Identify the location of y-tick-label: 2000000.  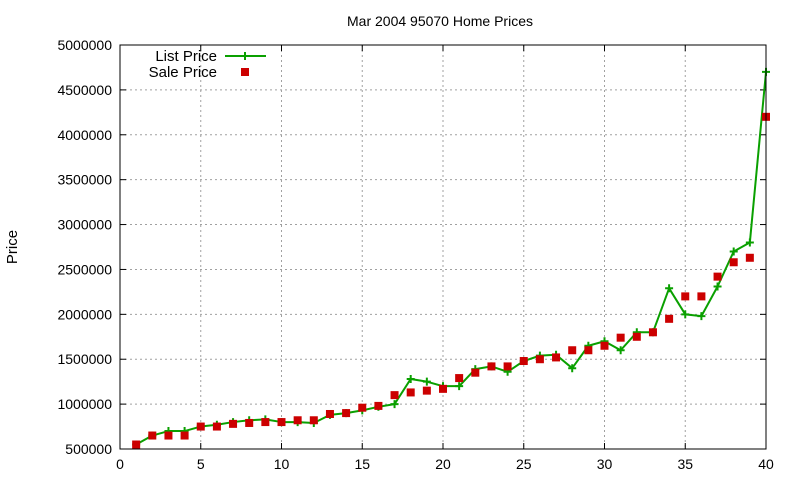
(84, 314).